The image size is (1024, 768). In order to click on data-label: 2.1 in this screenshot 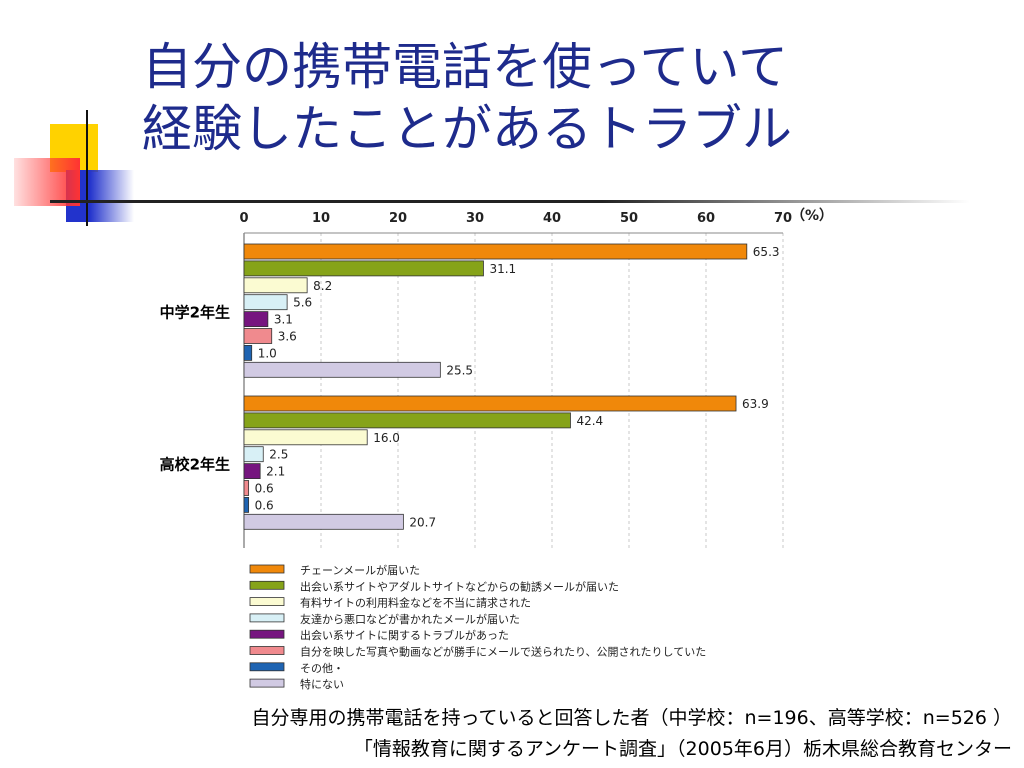, I will do `click(275, 472)`.